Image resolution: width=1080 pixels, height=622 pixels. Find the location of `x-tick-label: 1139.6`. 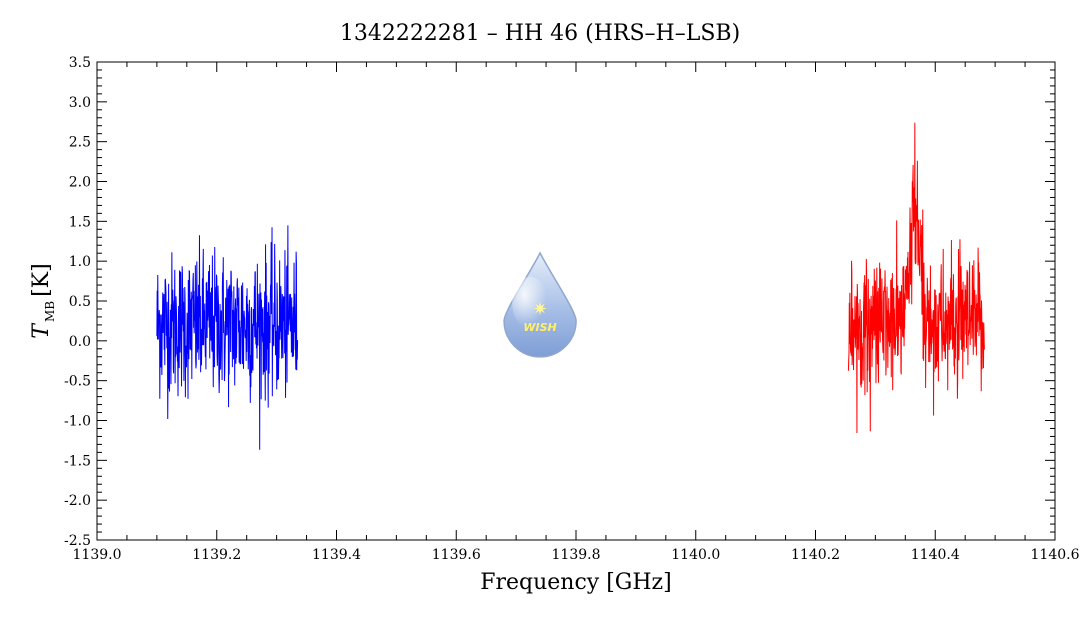

x-tick-label: 1139.6 is located at coordinates (456, 555).